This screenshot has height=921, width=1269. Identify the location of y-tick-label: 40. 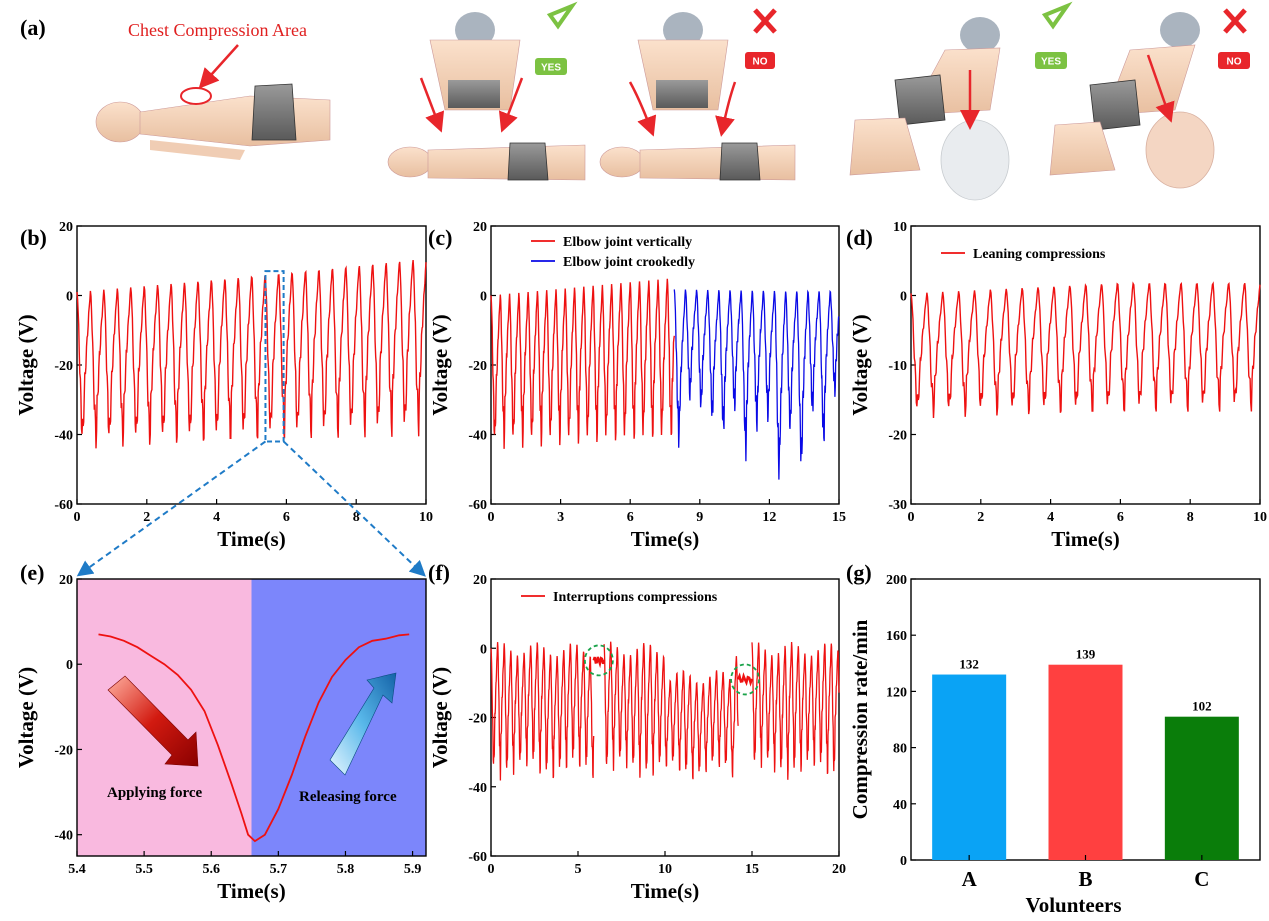
(900, 805).